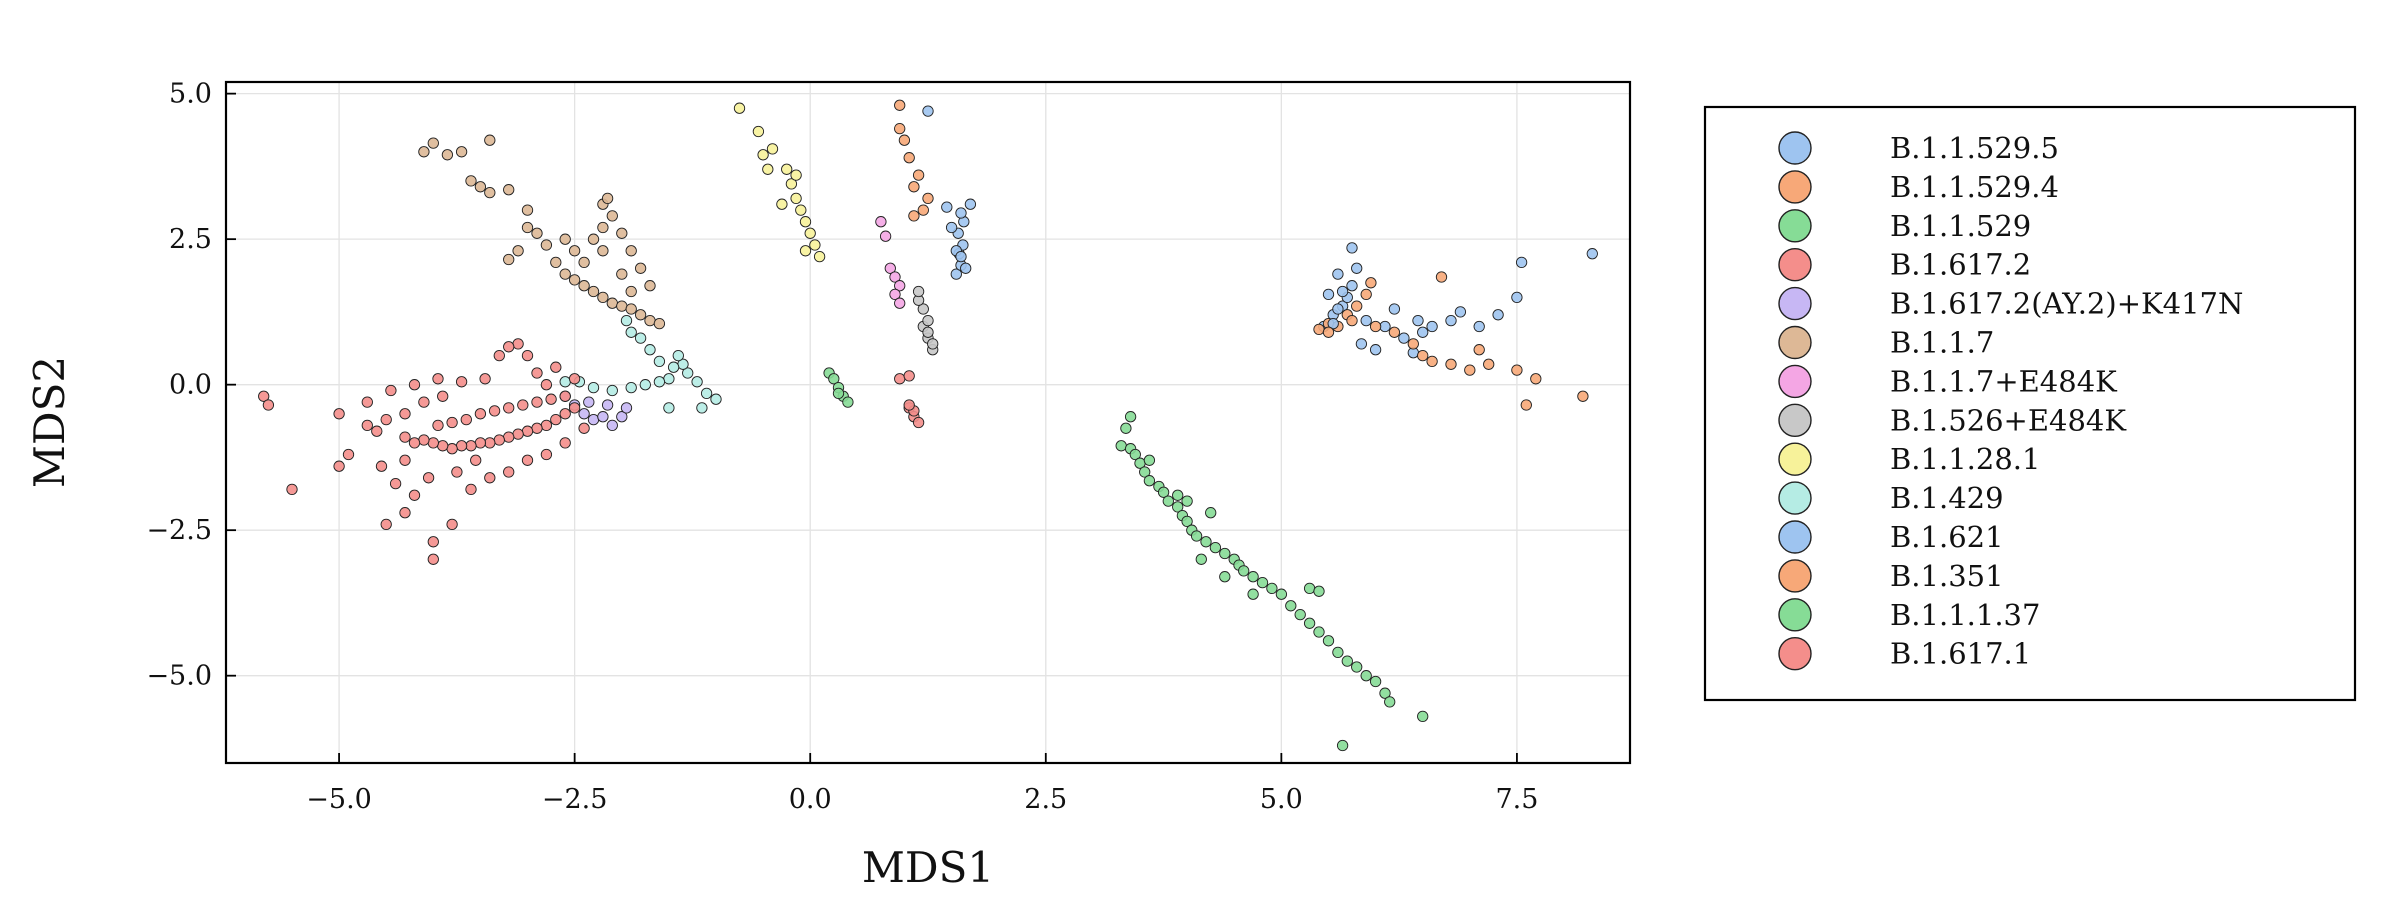 The image size is (2400, 900). What do you see at coordinates (49, 422) in the screenshot?
I see `y-axis-label: MDS2` at bounding box center [49, 422].